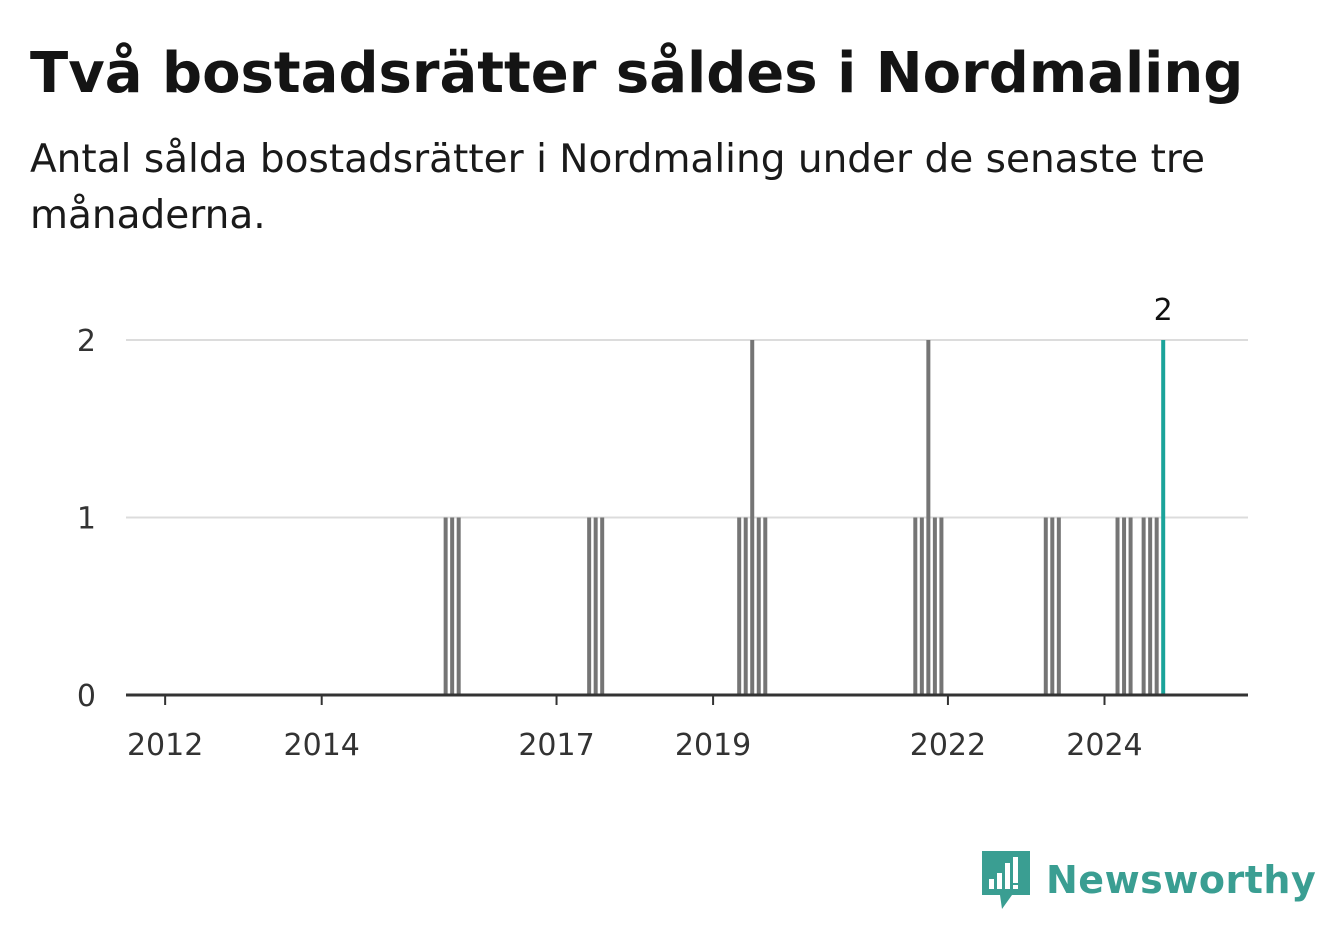 This screenshot has width=1322, height=939. Describe the element at coordinates (86, 696) in the screenshot. I see `y-tick-label: 0` at that location.